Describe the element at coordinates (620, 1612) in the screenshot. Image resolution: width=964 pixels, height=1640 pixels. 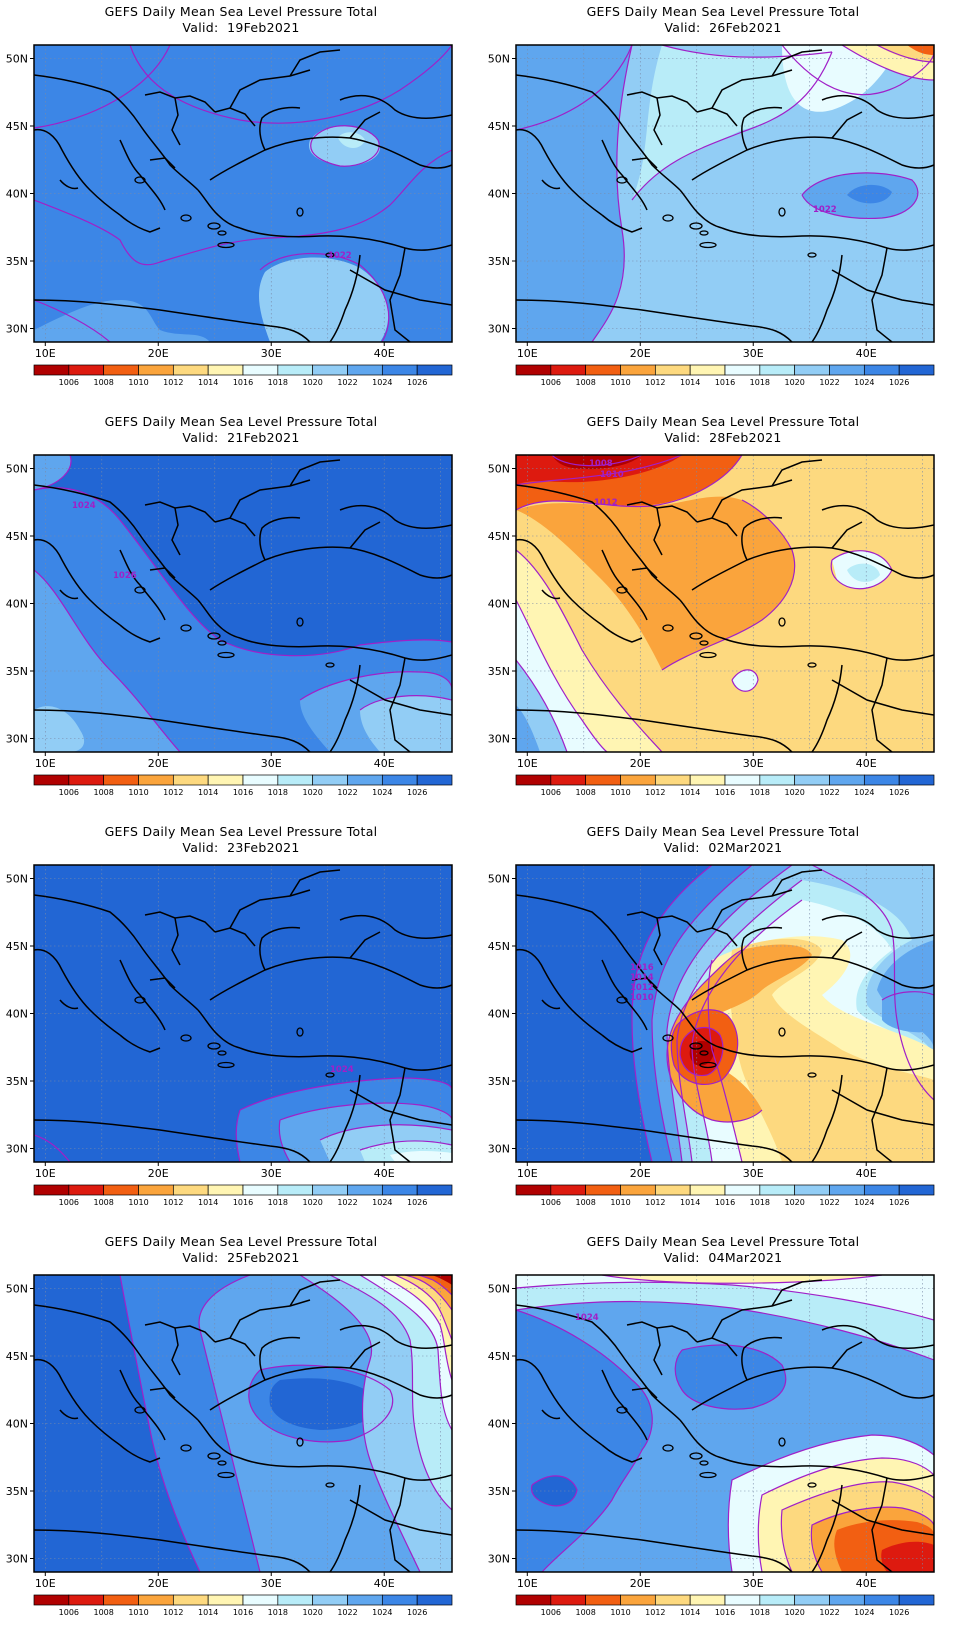
I see `colorbar-label: 1010` at that location.